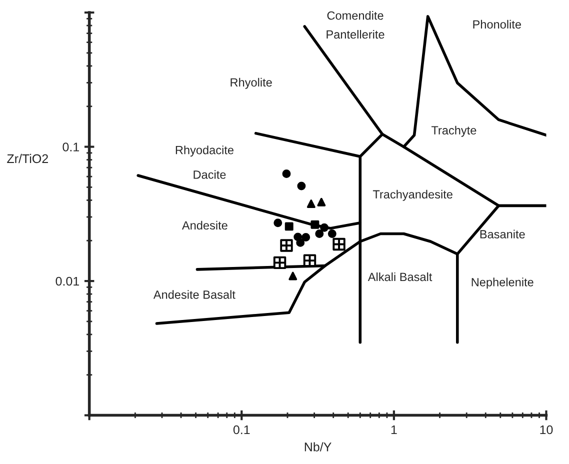 This screenshot has width=569, height=464. What do you see at coordinates (453, 131) in the screenshot?
I see `annotation: Trachyte` at bounding box center [453, 131].